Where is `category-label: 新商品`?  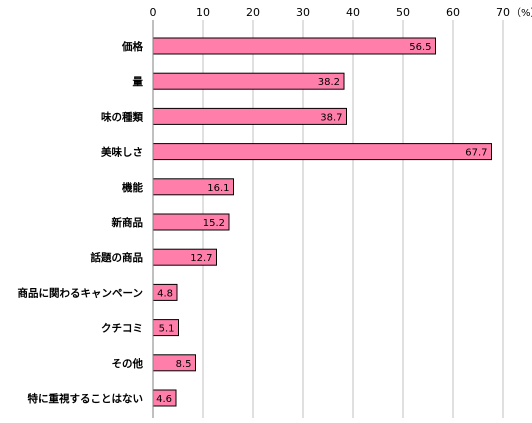 category-label: 新商品 is located at coordinates (128, 222).